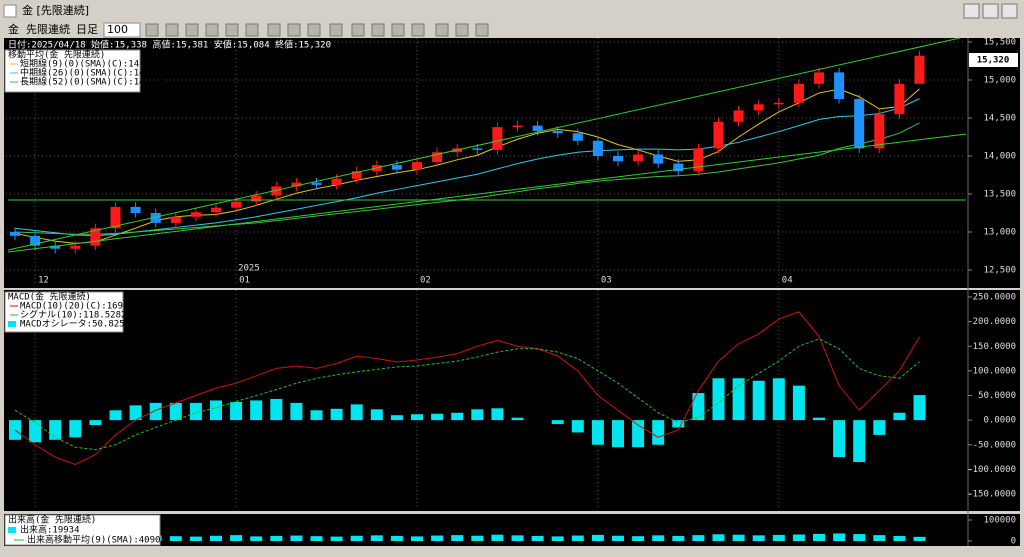  Describe the element at coordinates (12, 530) in the screenshot. I see `legend-swatch` at that location.